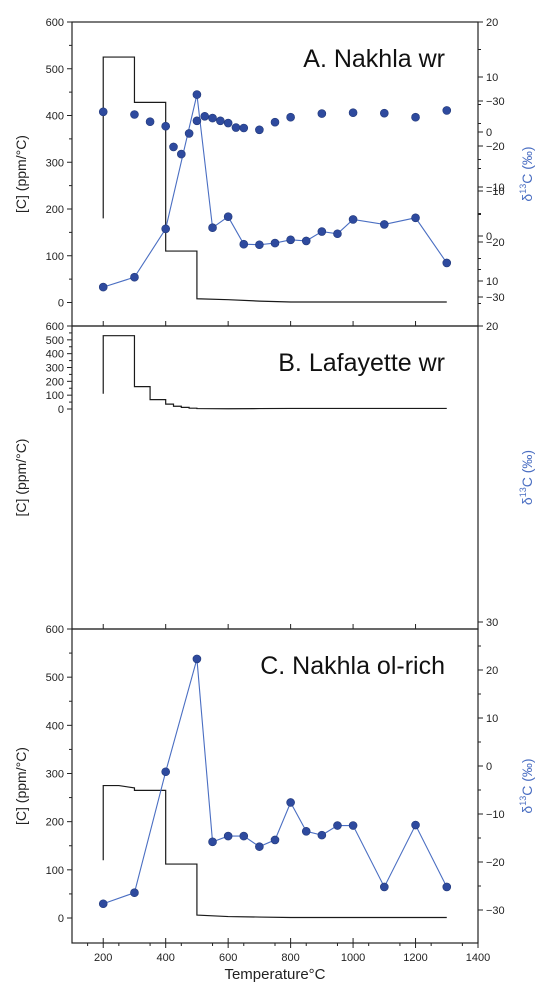  Describe the element at coordinates (275, 132) in the screenshot. I see `d13c-line` at that location.